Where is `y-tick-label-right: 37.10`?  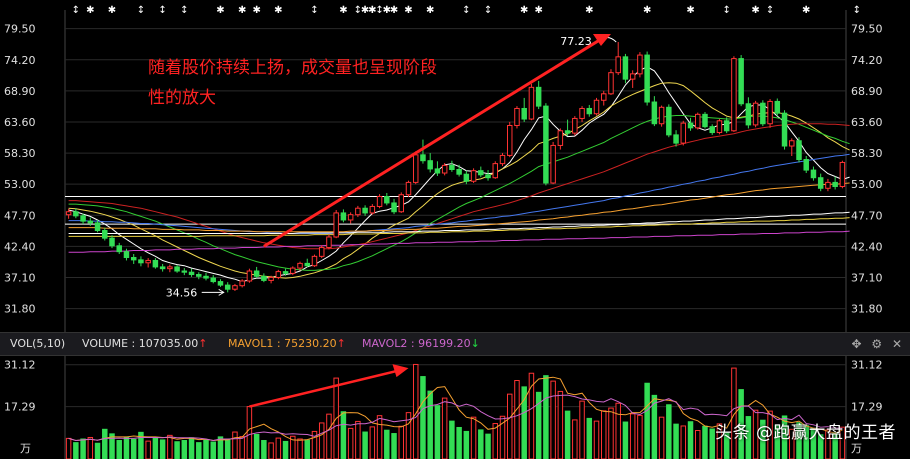 y-tick-label-right: 37.10 is located at coordinates (867, 277).